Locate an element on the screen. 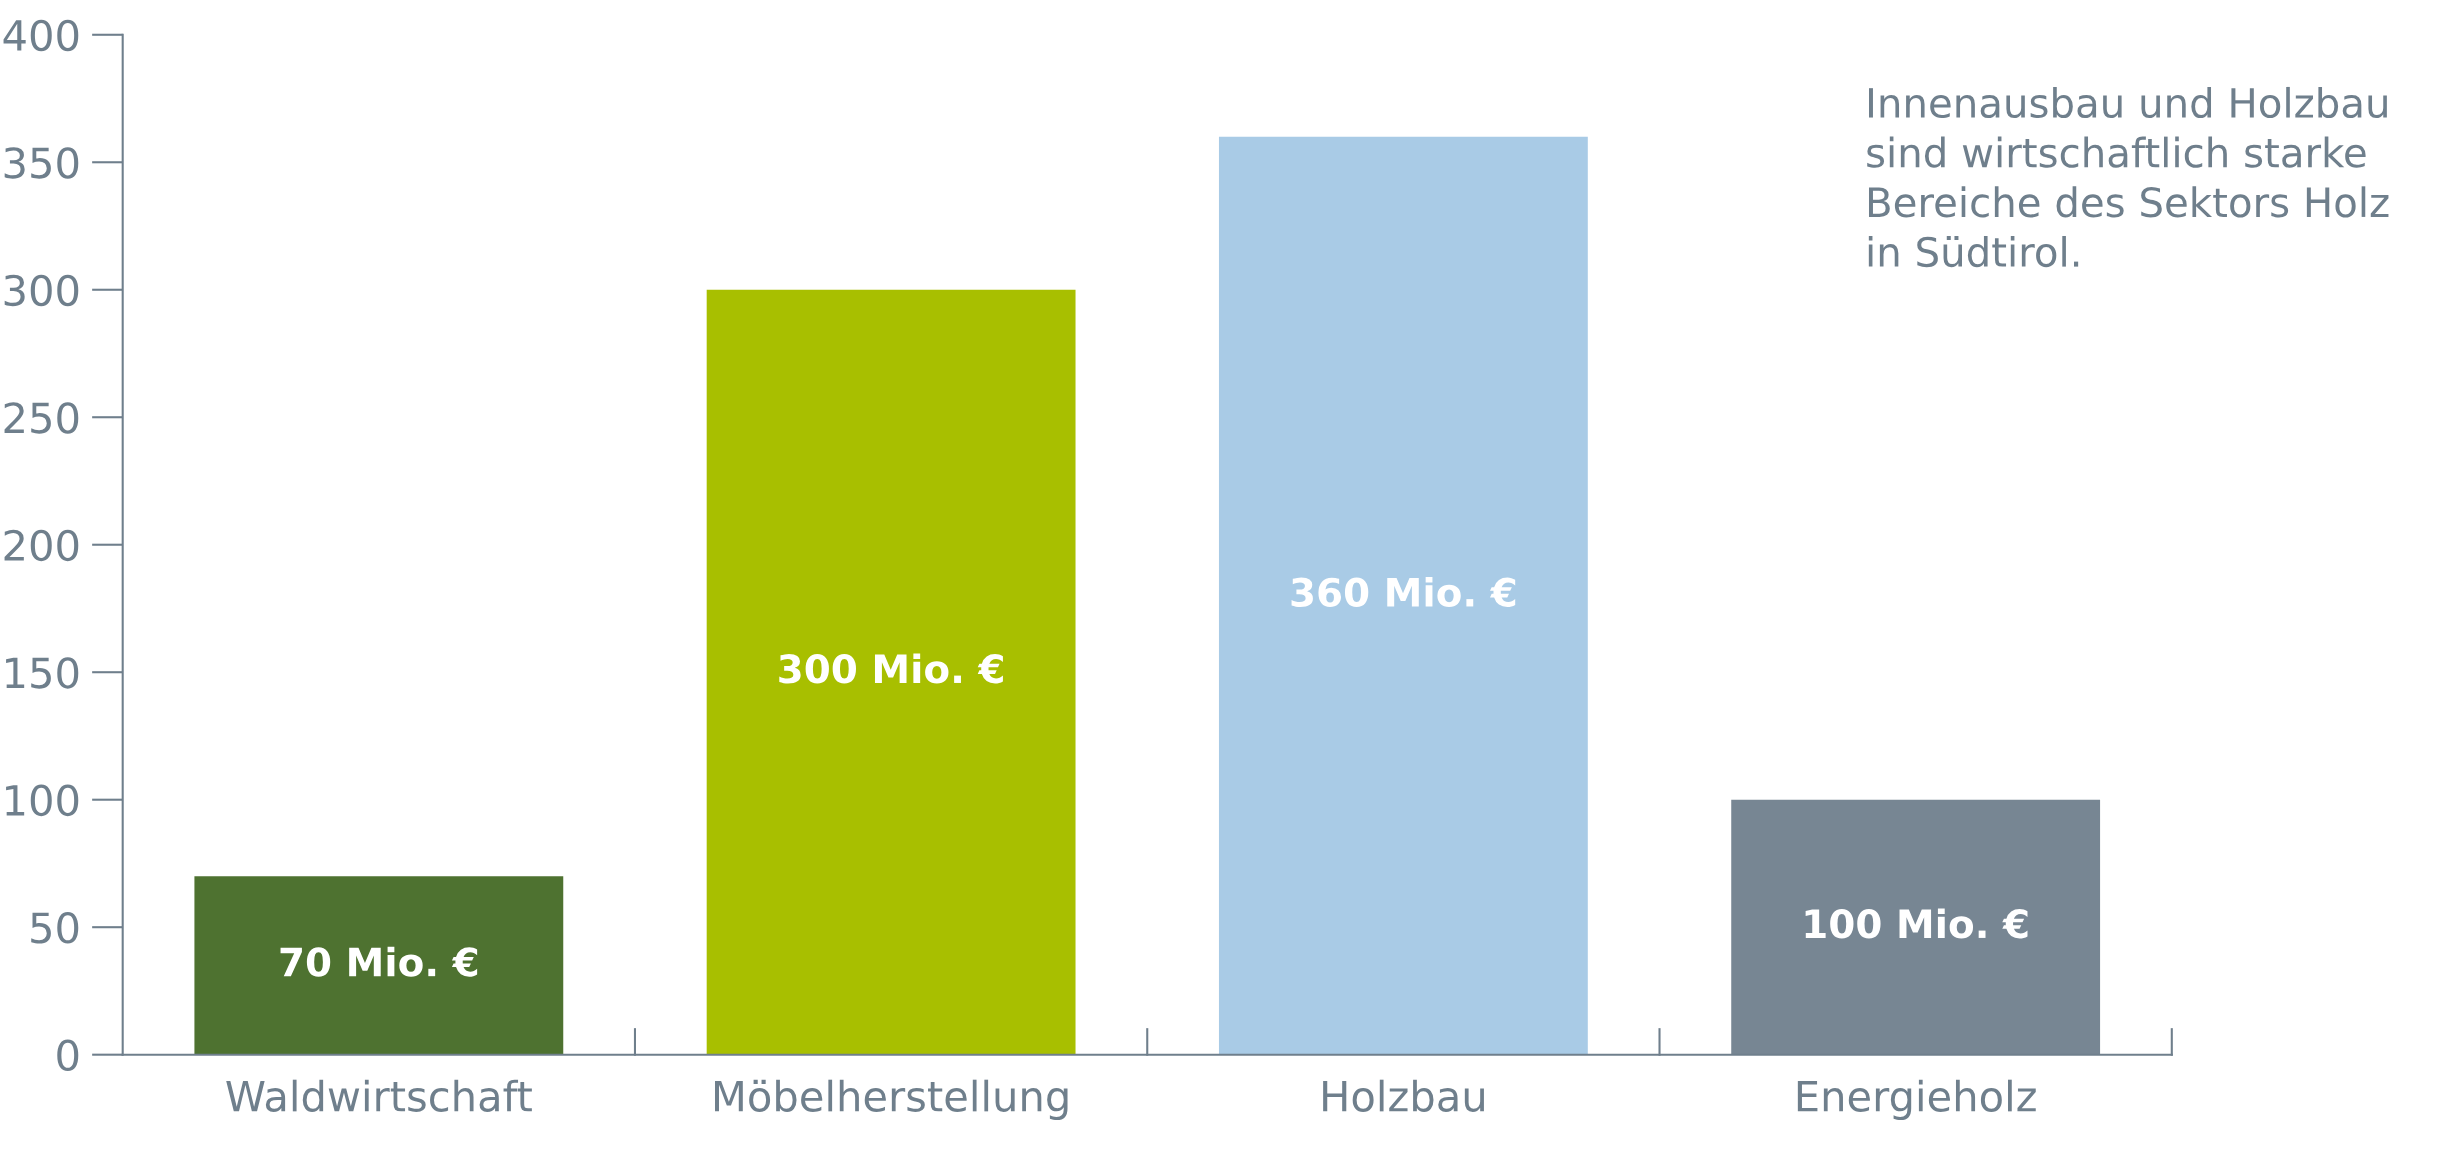 This screenshot has width=2454, height=1159. y-tick-label: 250 is located at coordinates (41, 418).